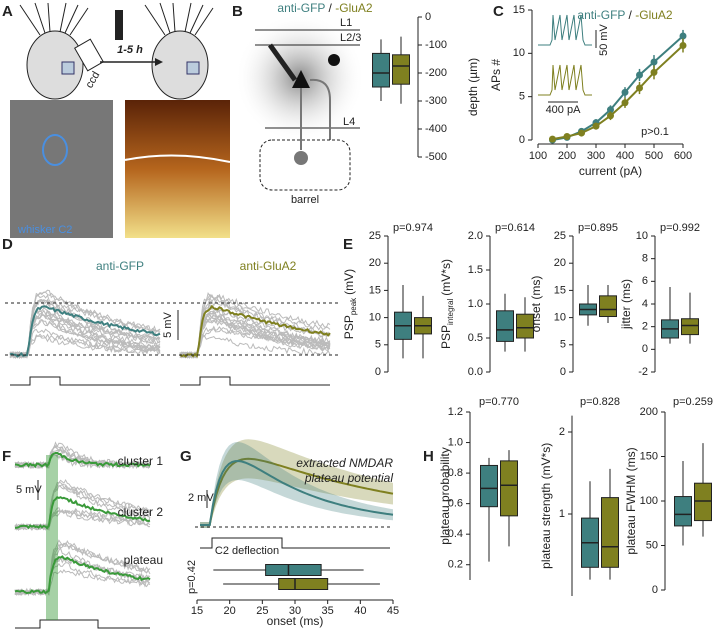  Describe the element at coordinates (197, 611) in the screenshot. I see `x-tick-label: 15` at that location.